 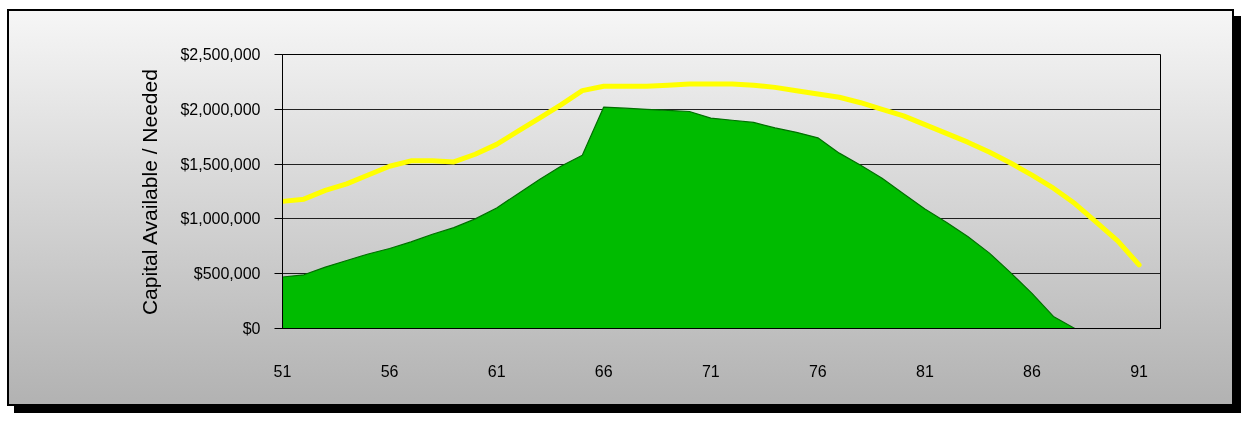 What do you see at coordinates (220, 219) in the screenshot?
I see `y-tick-label: $1,000,000` at bounding box center [220, 219].